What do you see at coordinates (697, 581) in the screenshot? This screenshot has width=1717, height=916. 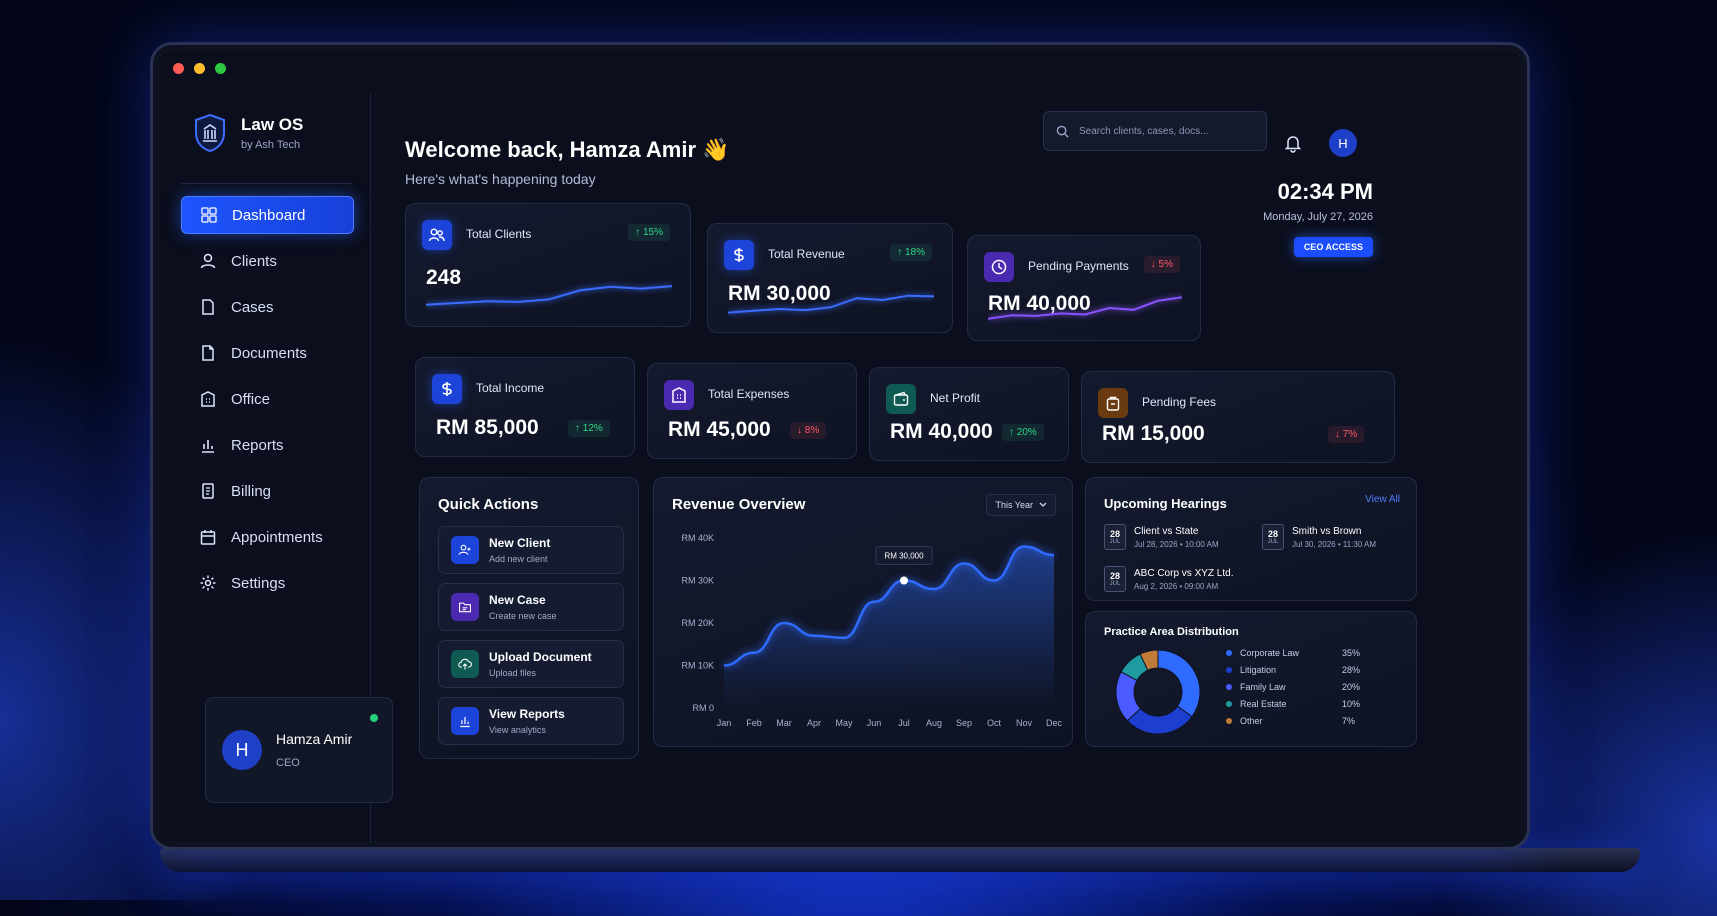 I see `y-tick-label: RM 30K` at bounding box center [697, 581].